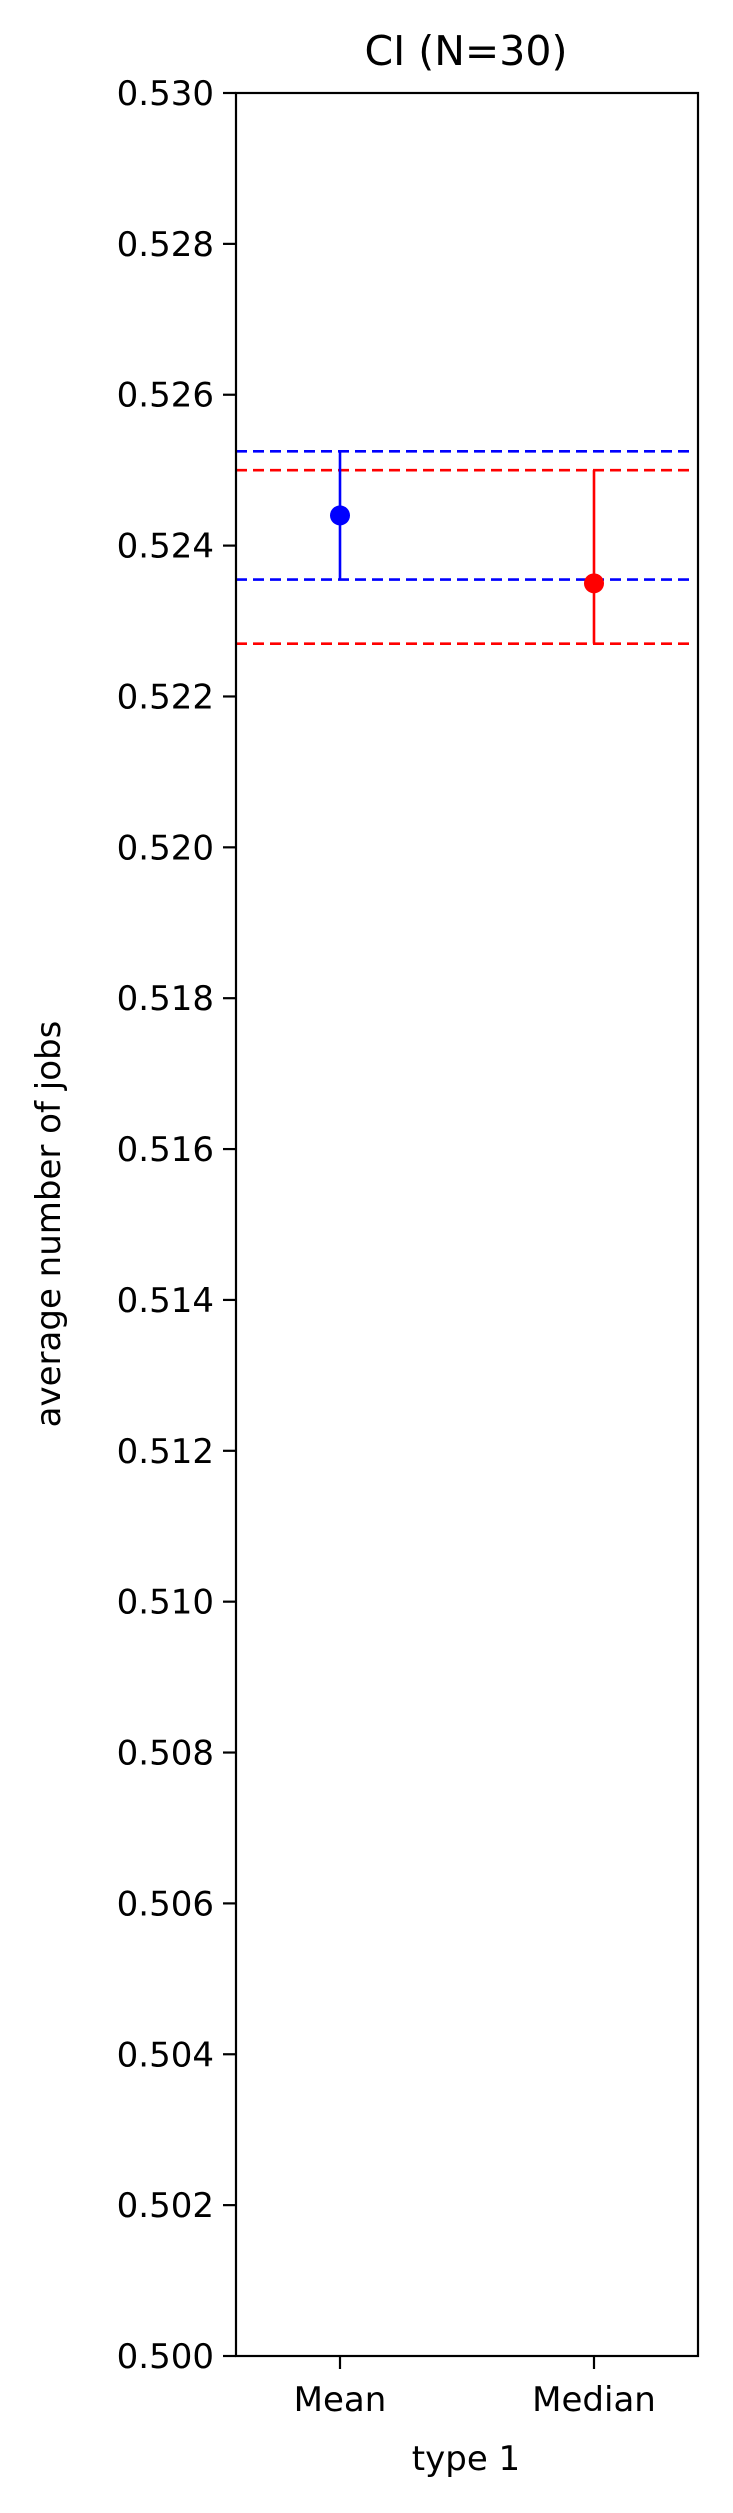 Image resolution: width=733 pixels, height=2513 pixels. Describe the element at coordinates (165, 396) in the screenshot. I see `y-tick-label: 0.526` at that location.